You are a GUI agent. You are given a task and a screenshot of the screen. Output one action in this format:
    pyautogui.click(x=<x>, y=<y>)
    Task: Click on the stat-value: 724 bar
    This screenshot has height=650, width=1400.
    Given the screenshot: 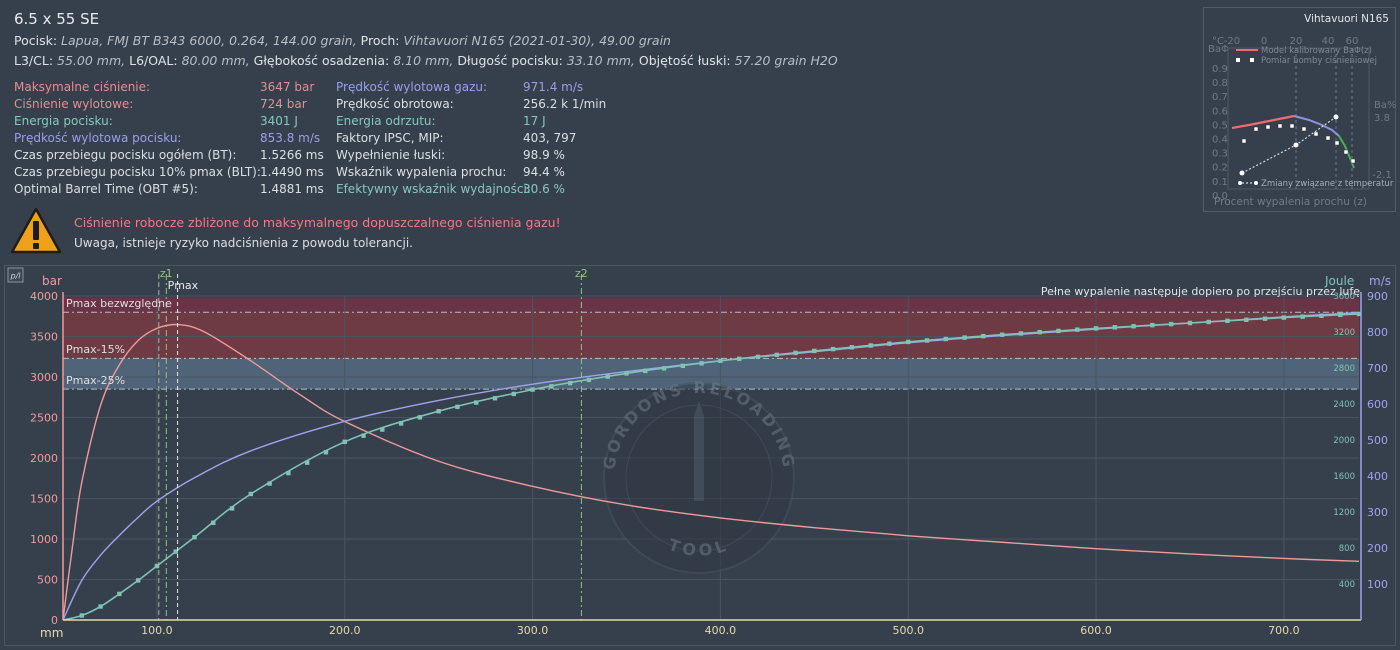 What is the action you would take?
    pyautogui.click(x=283, y=104)
    